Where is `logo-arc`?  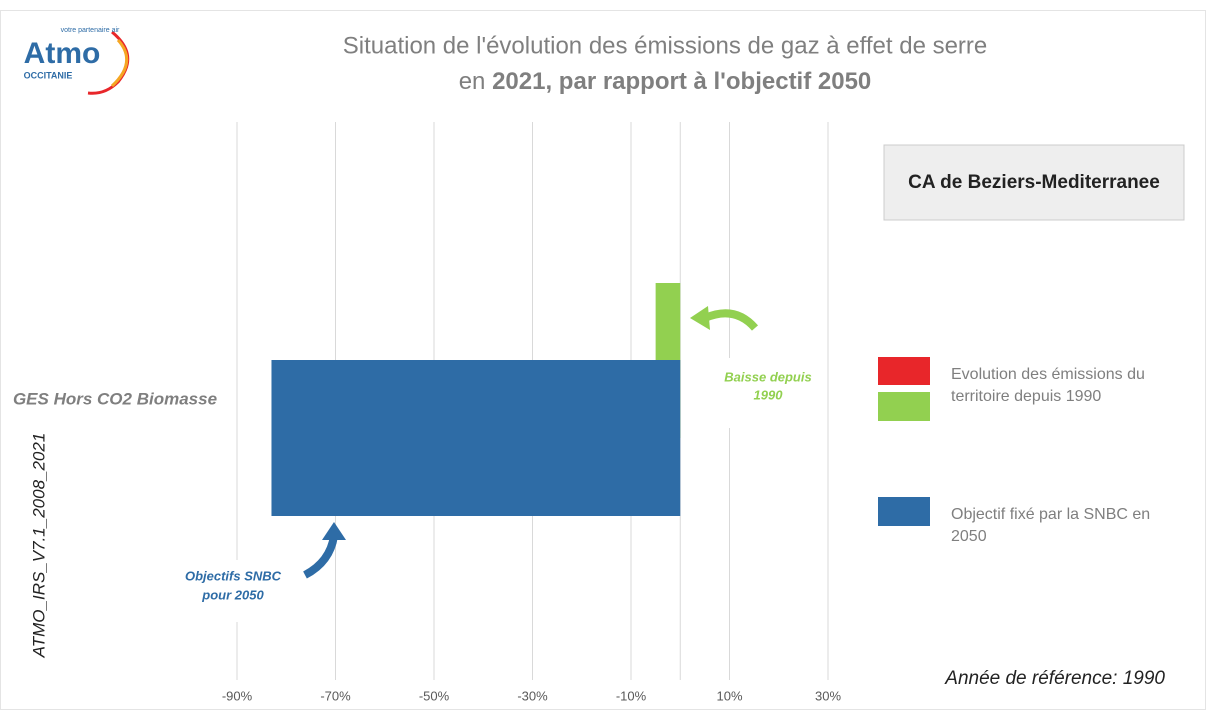
logo-arc is located at coordinates (119, 63).